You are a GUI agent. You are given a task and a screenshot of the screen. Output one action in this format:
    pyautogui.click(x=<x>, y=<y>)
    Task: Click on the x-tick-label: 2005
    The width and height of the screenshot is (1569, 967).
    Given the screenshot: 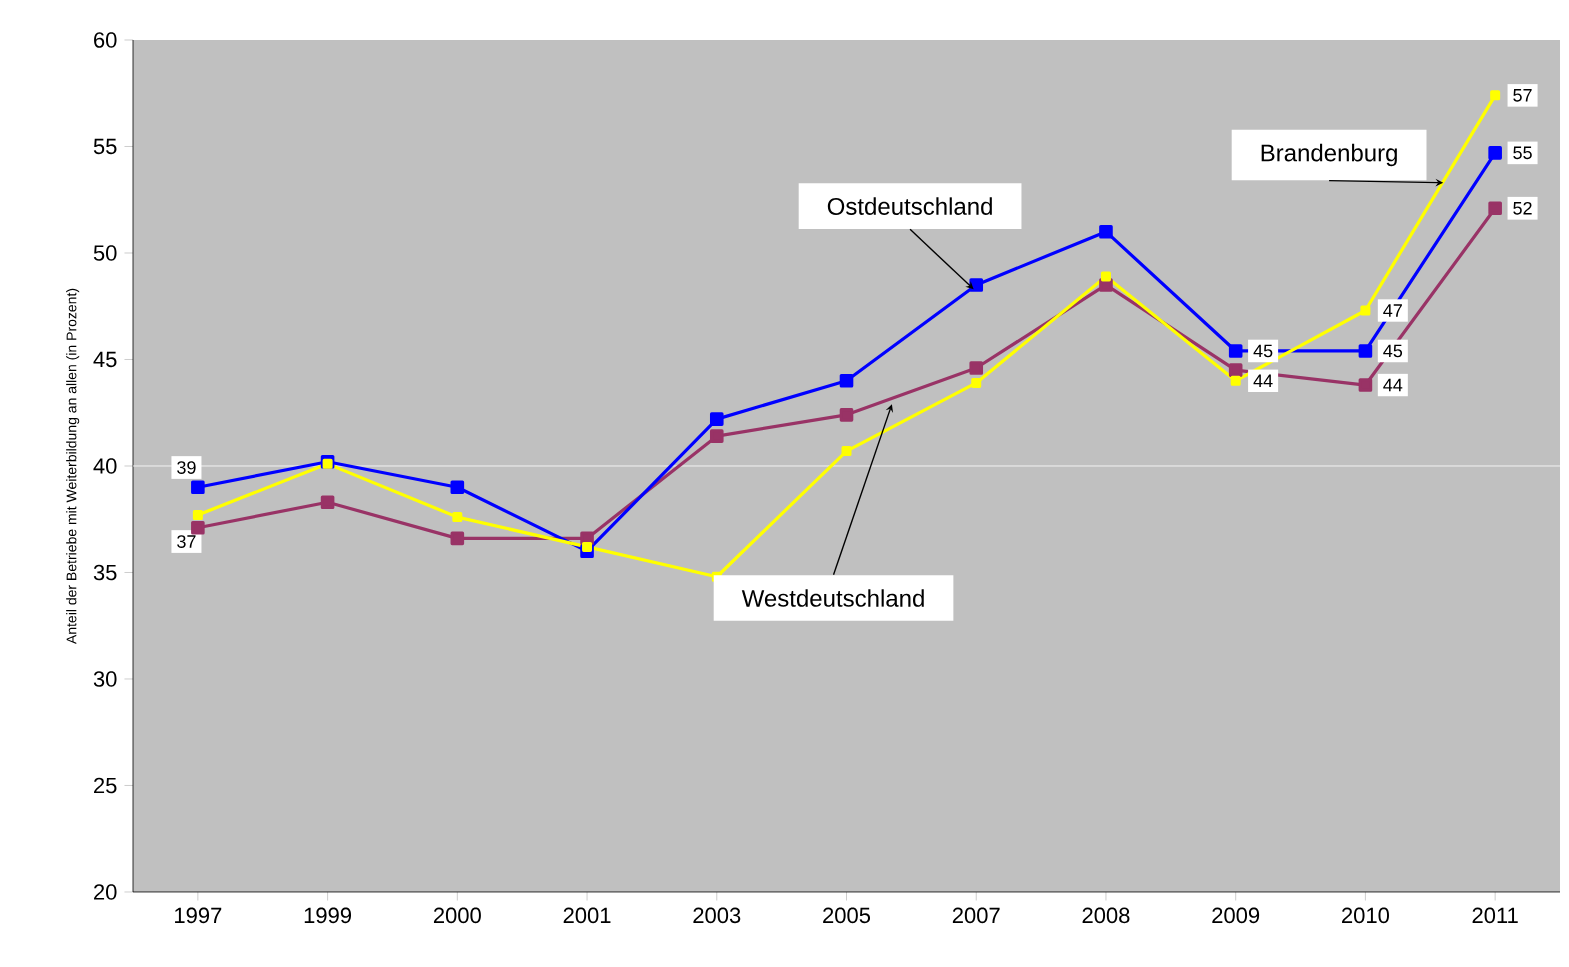 What is the action you would take?
    pyautogui.click(x=847, y=915)
    